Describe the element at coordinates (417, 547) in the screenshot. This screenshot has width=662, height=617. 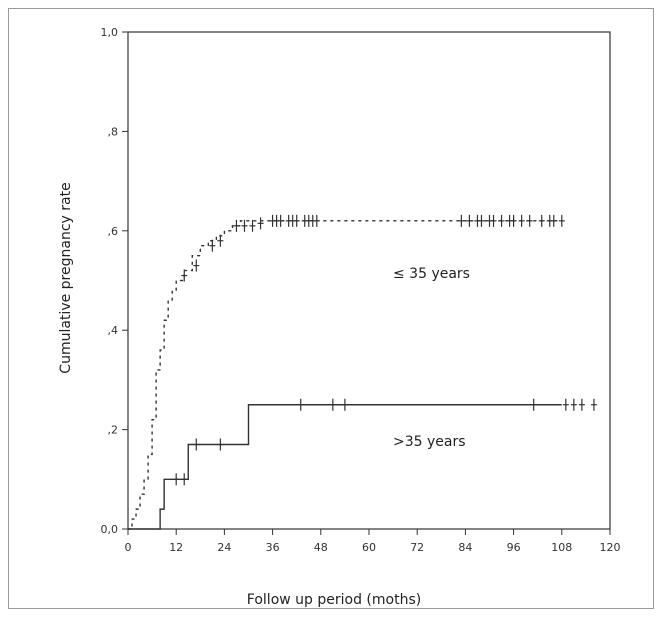
I see `x-tick-label: 72` at that location.